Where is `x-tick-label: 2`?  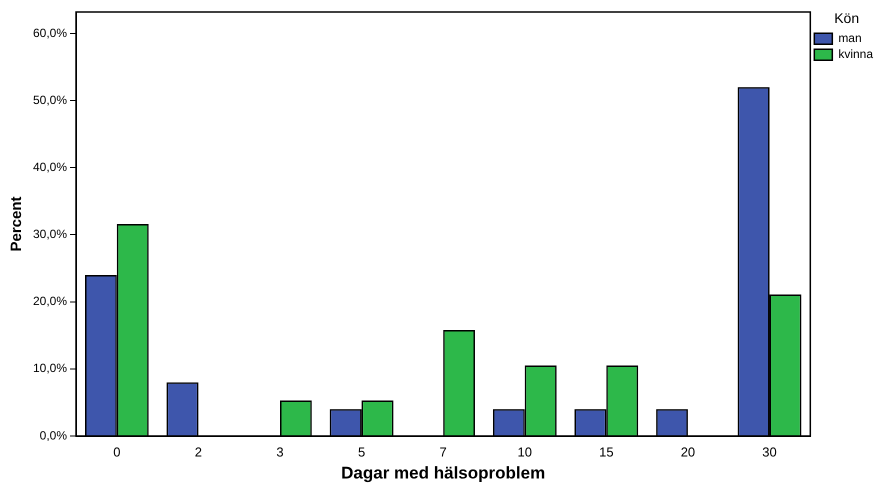
x-tick-label: 2 is located at coordinates (198, 452).